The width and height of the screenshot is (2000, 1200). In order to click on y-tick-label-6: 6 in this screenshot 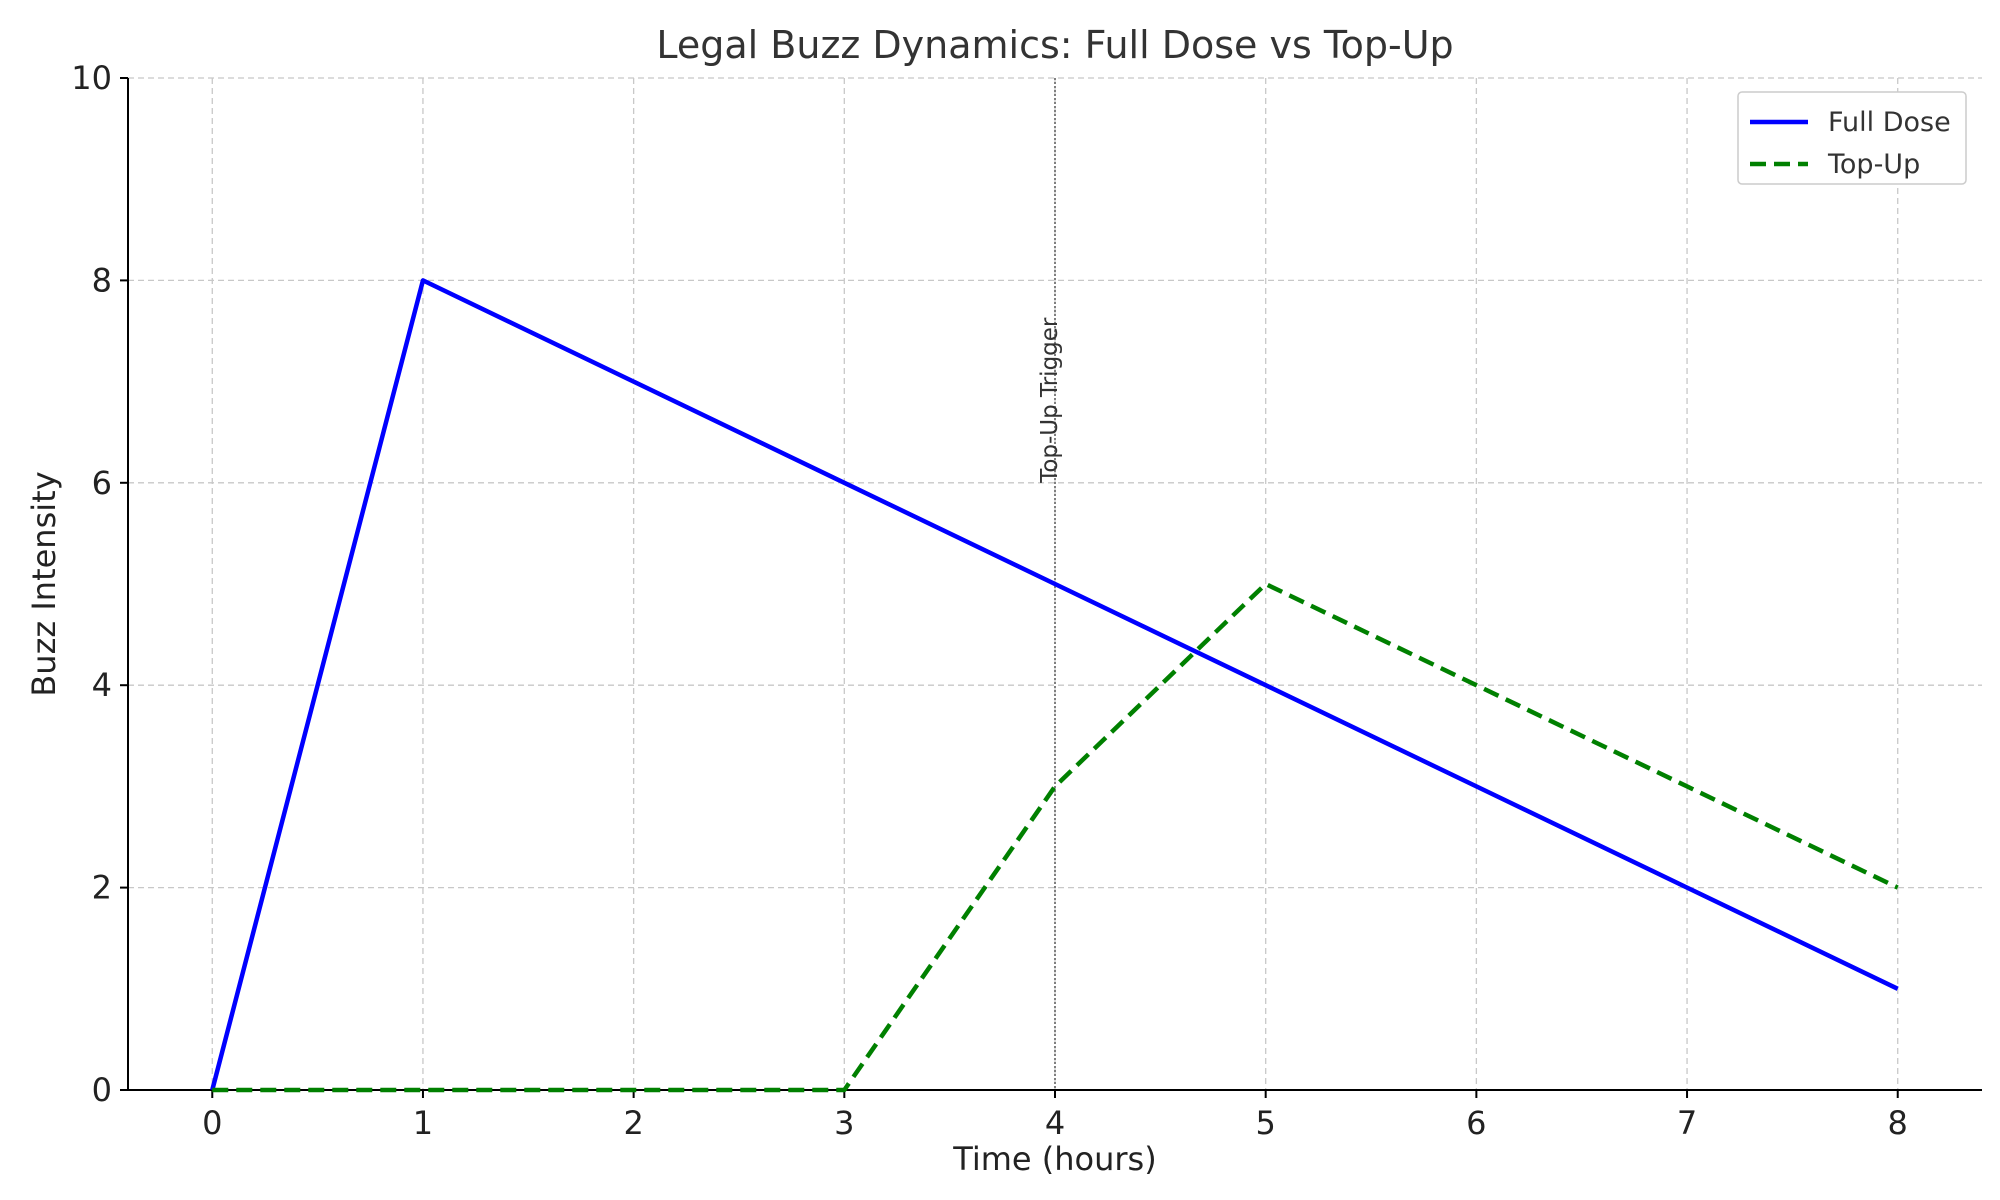, I will do `click(102, 483)`.